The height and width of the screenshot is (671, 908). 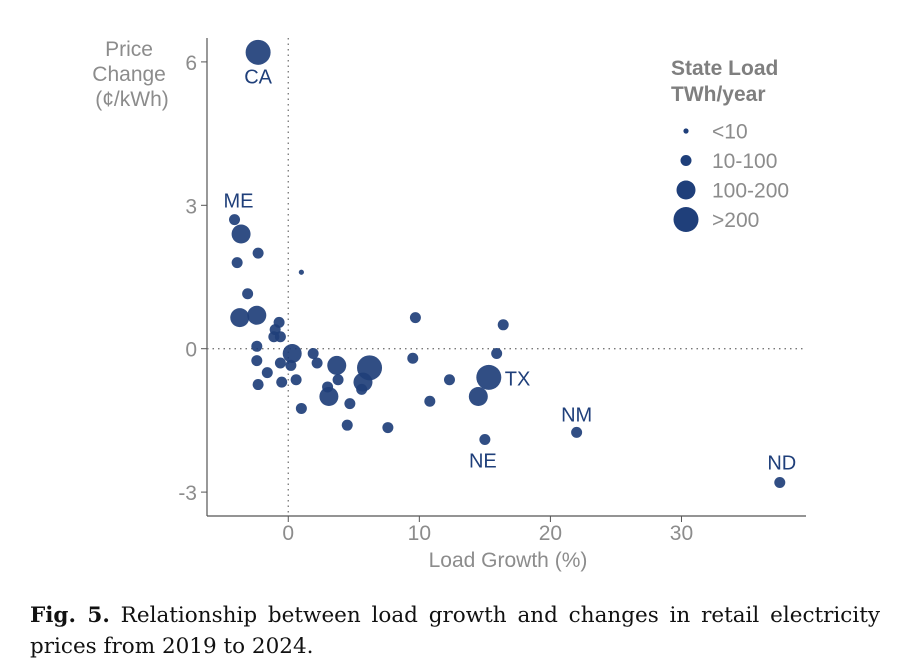 I want to click on point-label: TX, so click(x=518, y=379).